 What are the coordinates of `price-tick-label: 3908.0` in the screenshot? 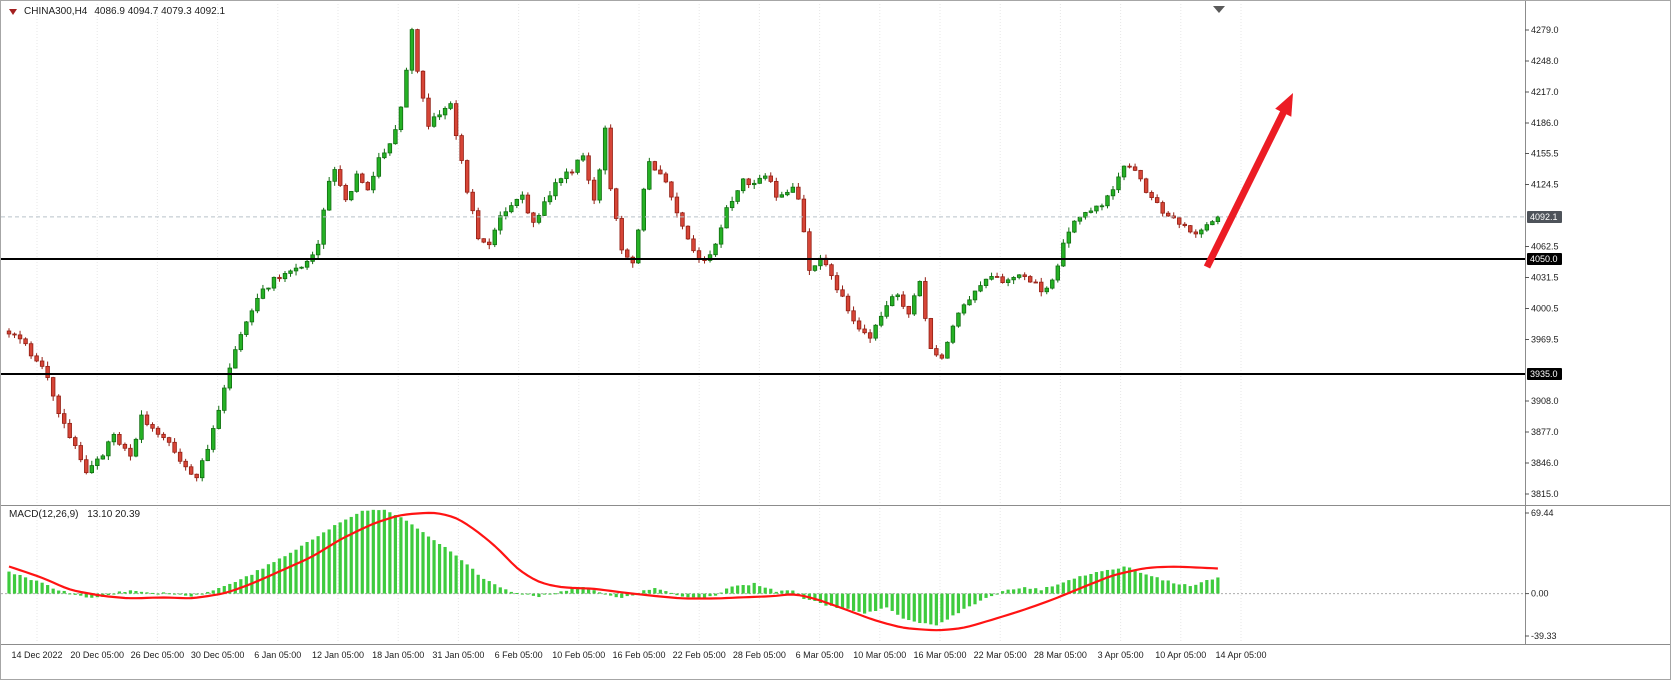 It's located at (1545, 401).